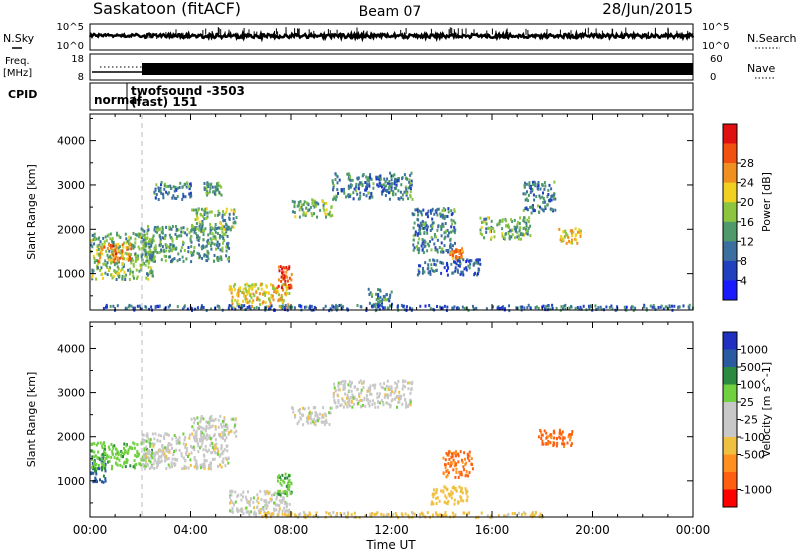 The height and width of the screenshot is (554, 800). What do you see at coordinates (390, 545) in the screenshot?
I see `time-axis-label: Time UT` at bounding box center [390, 545].